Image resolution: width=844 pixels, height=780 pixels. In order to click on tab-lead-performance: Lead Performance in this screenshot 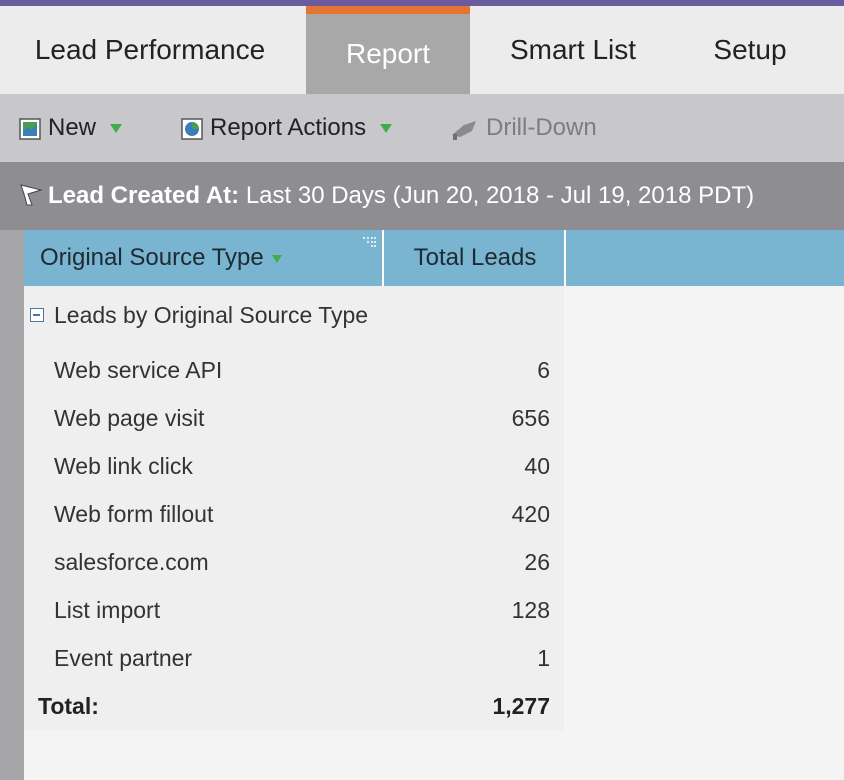, I will do `click(150, 49)`.